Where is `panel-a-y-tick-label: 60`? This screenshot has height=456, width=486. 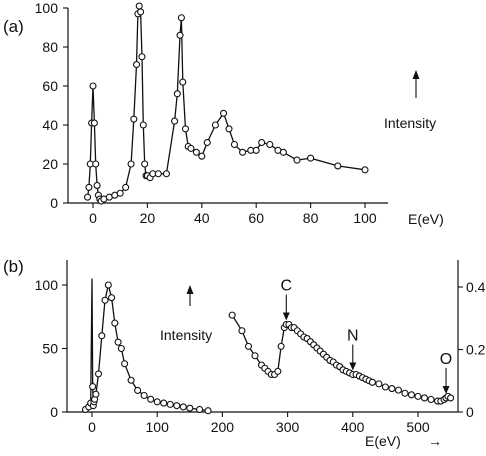 panel-a-y-tick-label: 60 is located at coordinates (50, 86).